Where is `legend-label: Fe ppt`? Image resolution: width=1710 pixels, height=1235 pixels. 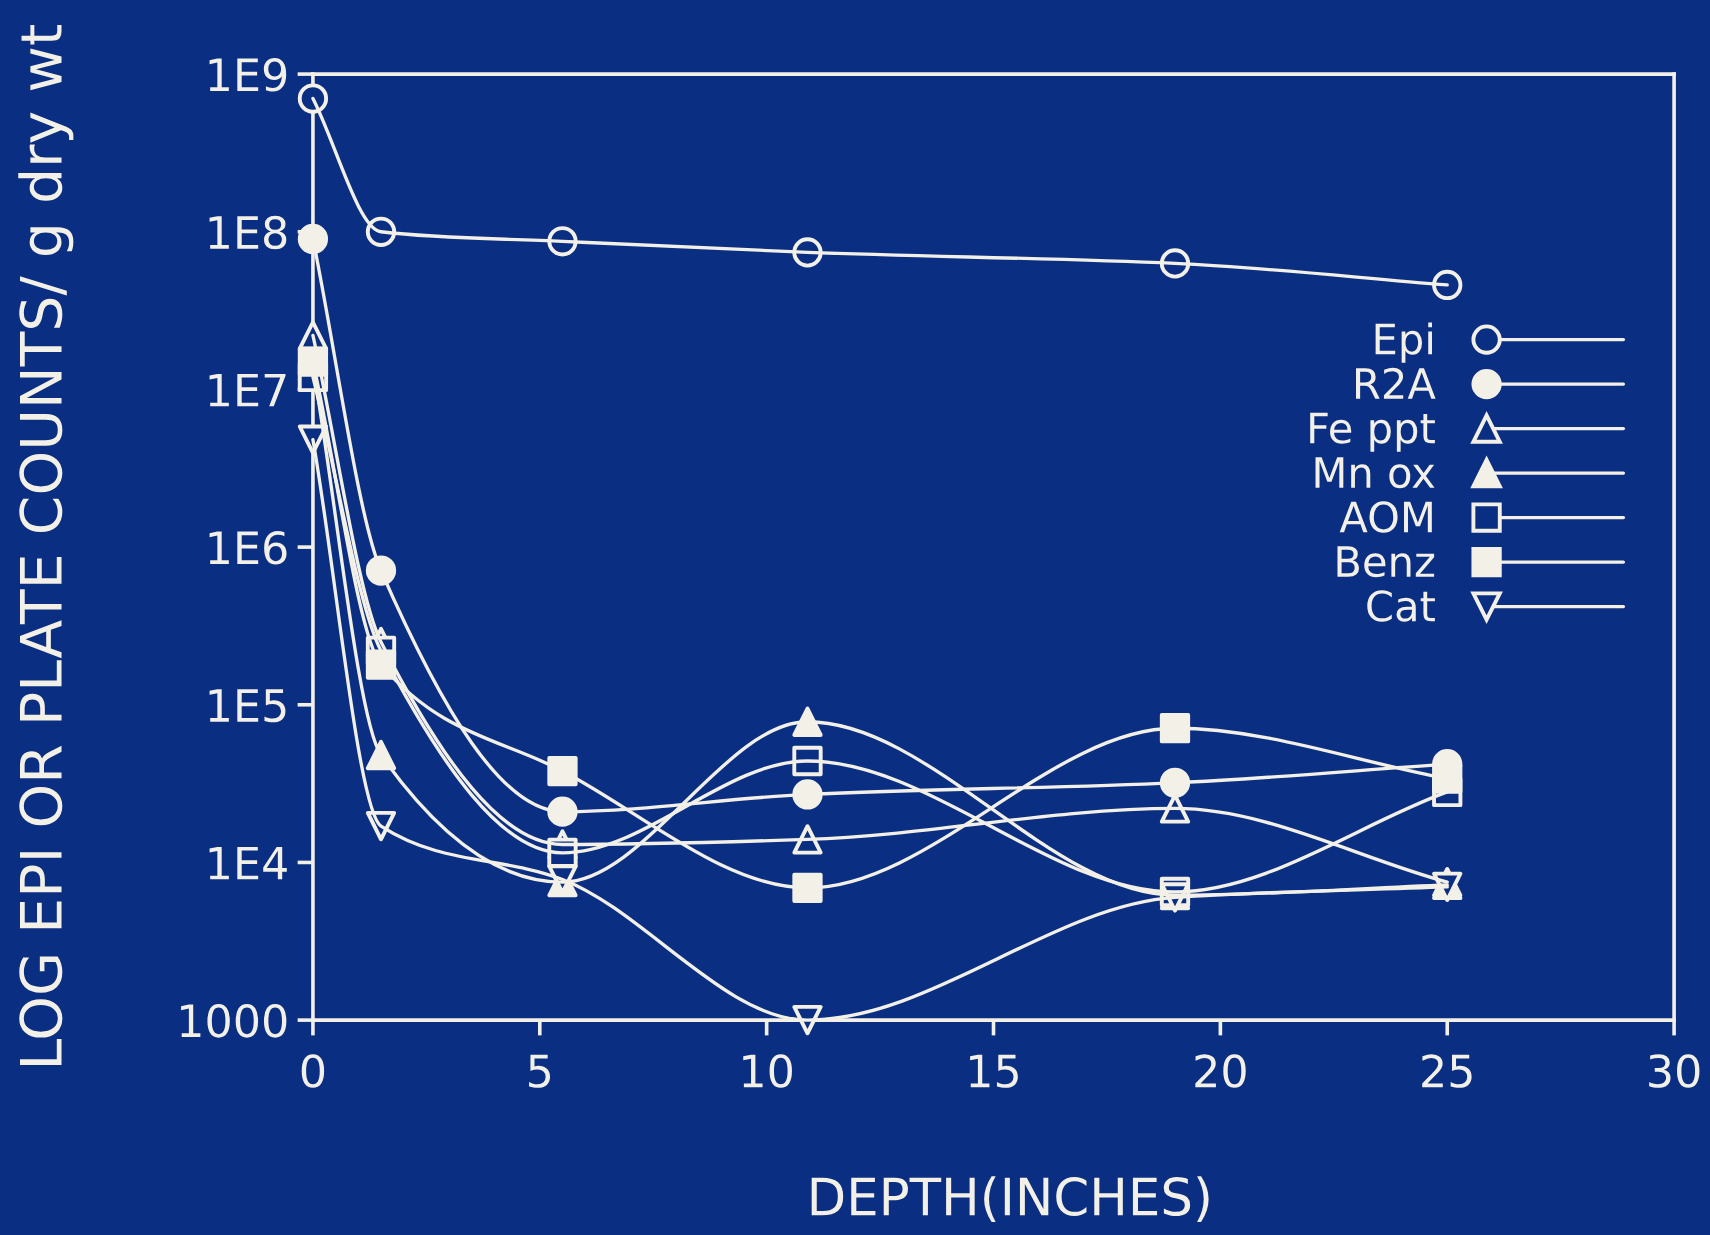 legend-label: Fe ppt is located at coordinates (1372, 432).